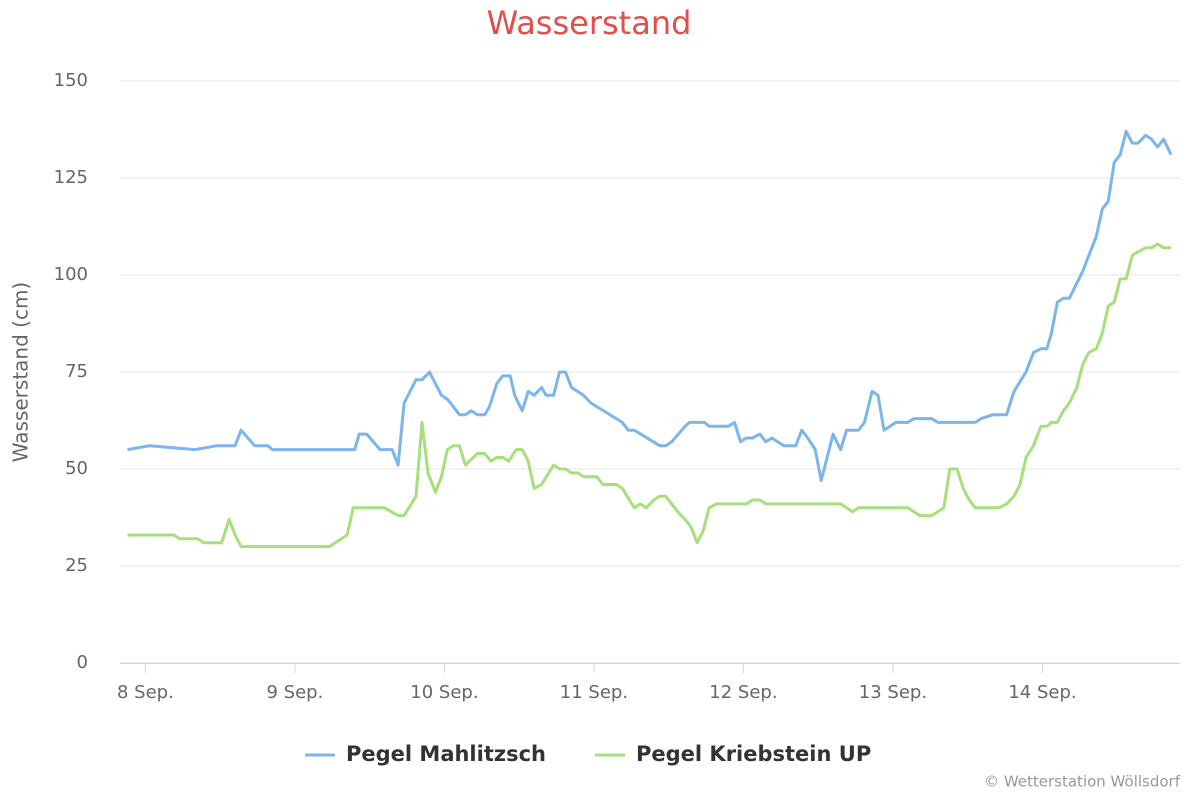 The width and height of the screenshot is (1200, 800). I want to click on y-tick-label: 50, so click(76, 468).